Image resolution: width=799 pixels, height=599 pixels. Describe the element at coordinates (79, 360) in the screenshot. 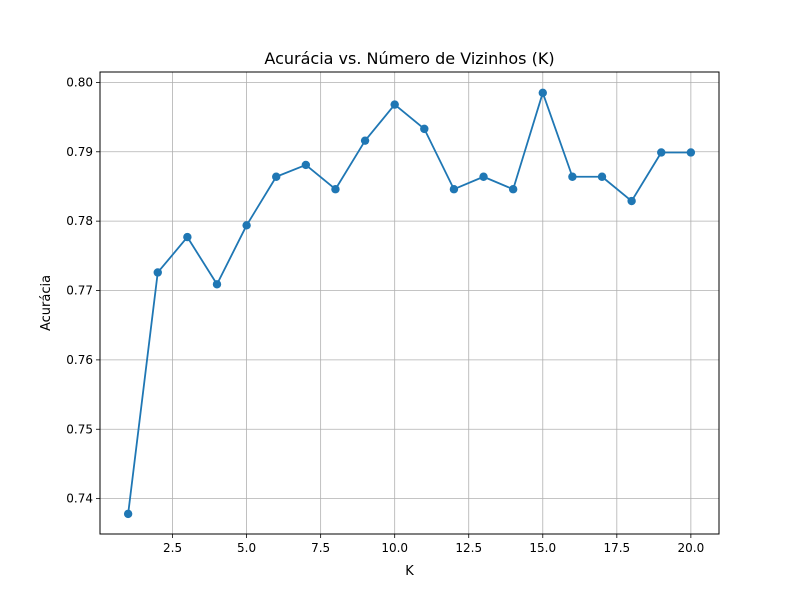

I see `y-tick-label: 0.76` at that location.